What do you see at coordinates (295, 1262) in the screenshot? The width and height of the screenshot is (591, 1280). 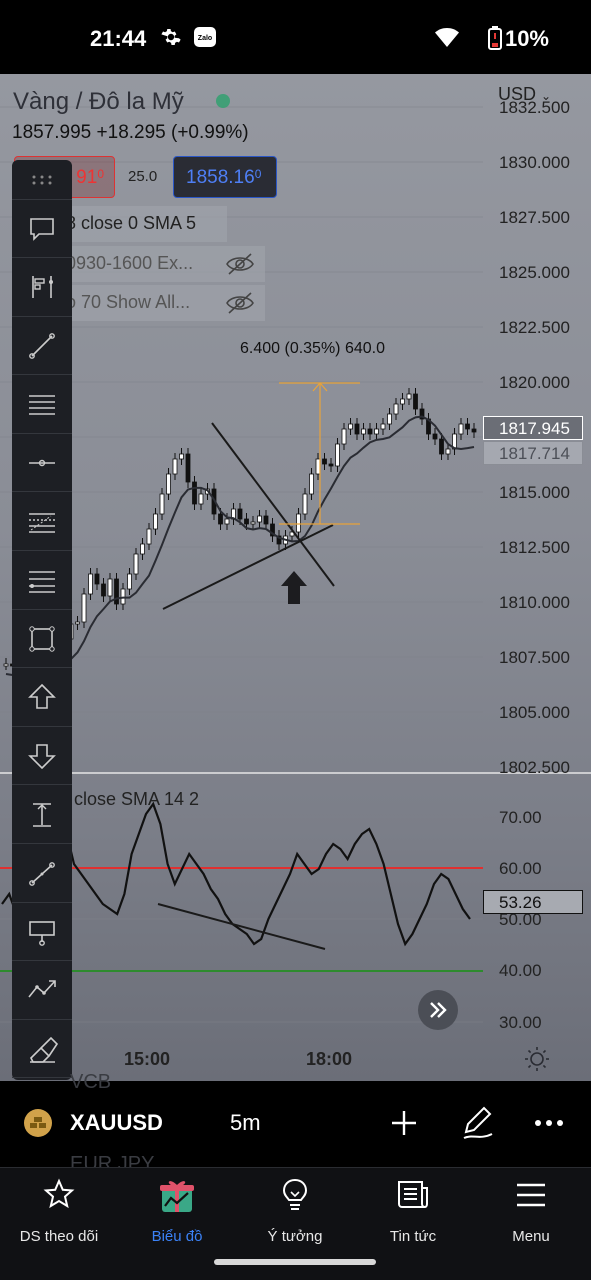 I see `home-indicator` at bounding box center [295, 1262].